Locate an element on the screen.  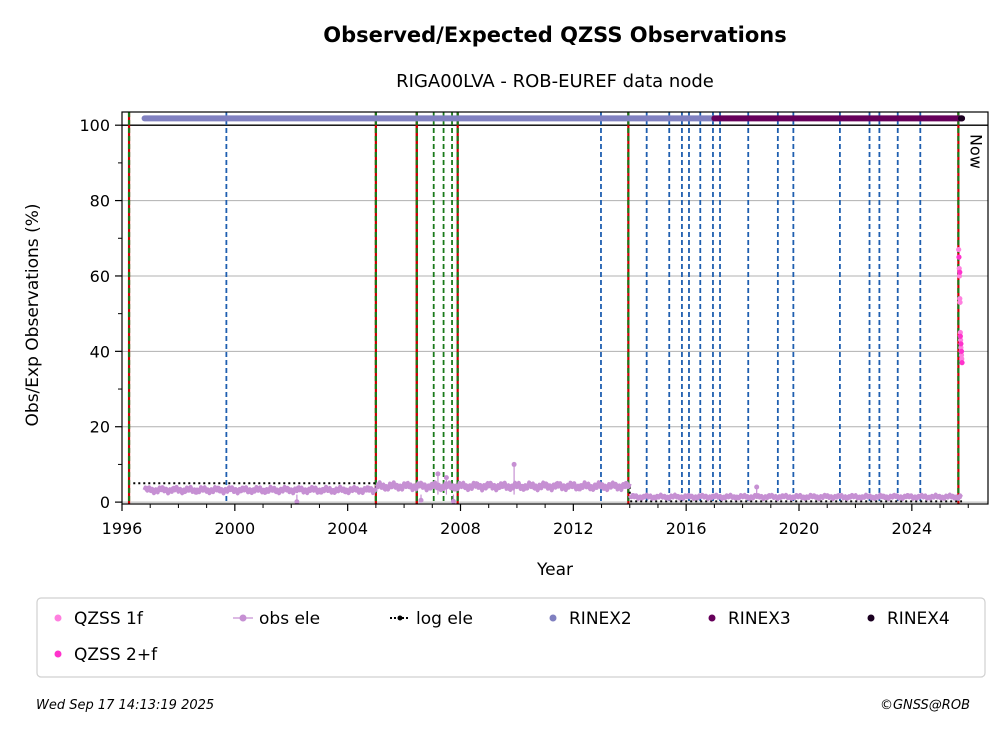
legend-box is located at coordinates (511, 637).